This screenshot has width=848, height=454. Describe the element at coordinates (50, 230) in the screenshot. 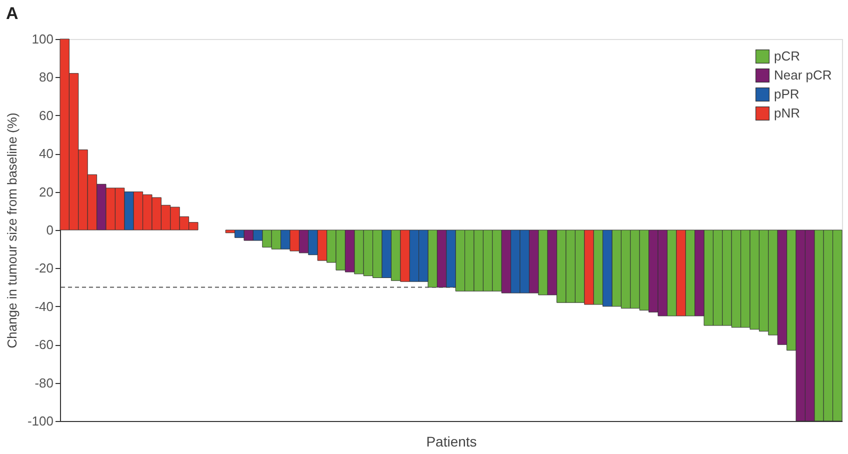

I see `y-tick-label: 0` at that location.